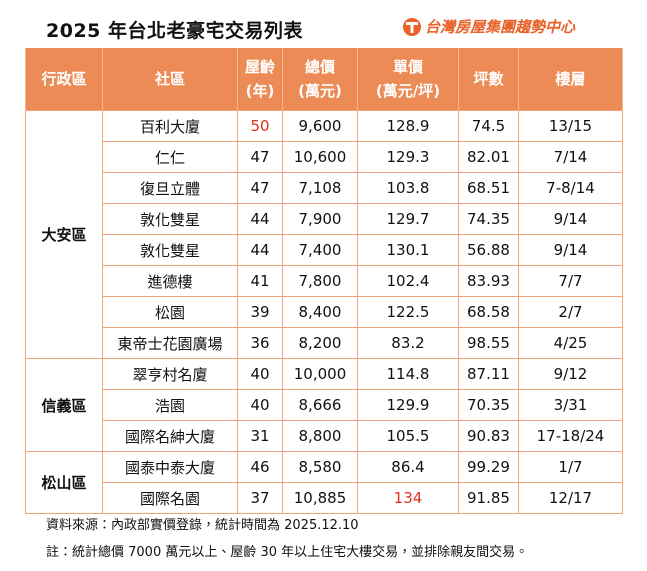 Image resolution: width=647 pixels, height=571 pixels. Describe the element at coordinates (408, 467) in the screenshot. I see `cell: 86.4` at that location.